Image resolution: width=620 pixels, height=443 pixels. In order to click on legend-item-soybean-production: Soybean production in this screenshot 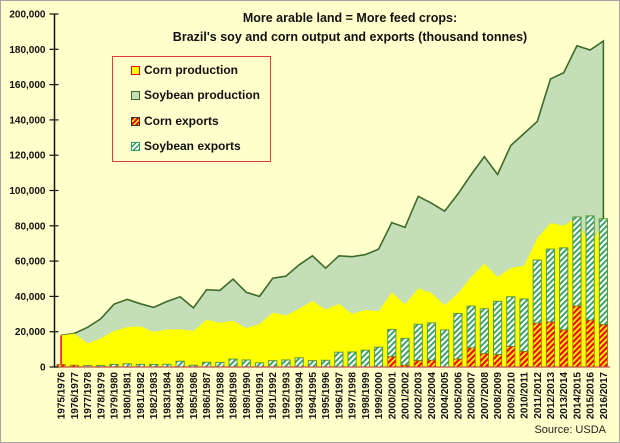, I will do `click(195, 95)`.